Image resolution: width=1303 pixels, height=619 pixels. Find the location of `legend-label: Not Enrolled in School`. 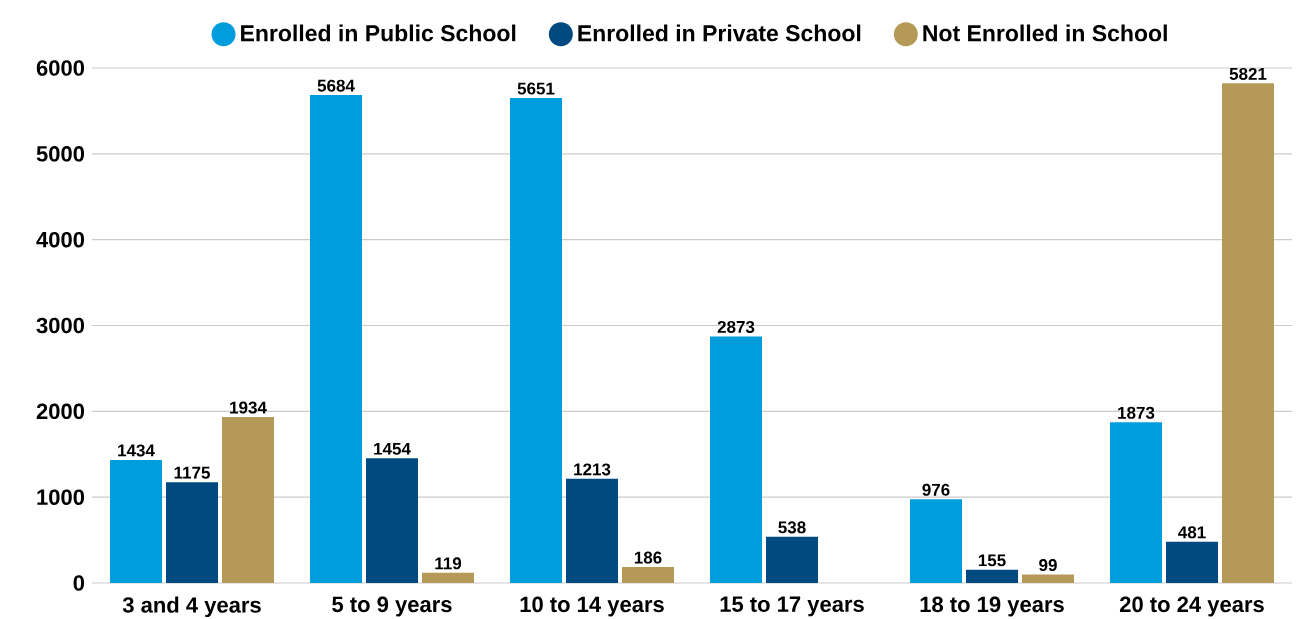

legend-label: Not Enrolled in School is located at coordinates (1045, 33).